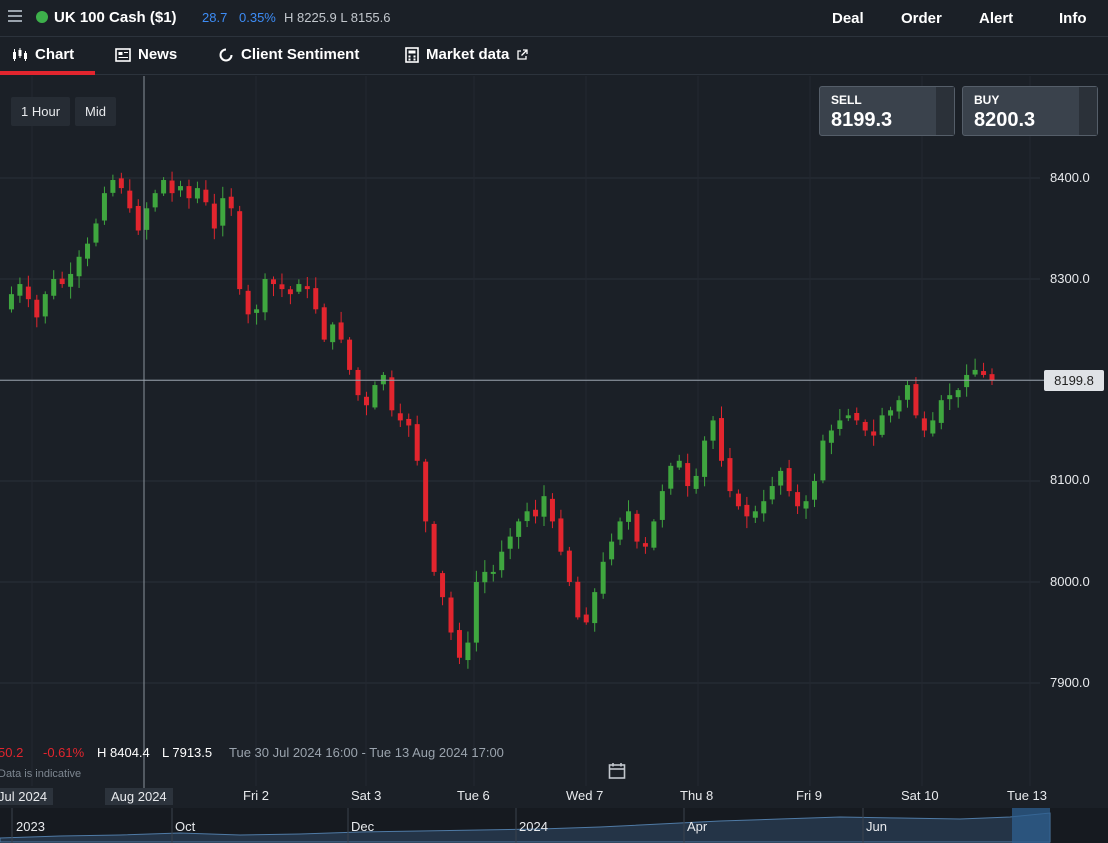 The height and width of the screenshot is (843, 1108). What do you see at coordinates (1070, 682) in the screenshot?
I see `y-tick-label: 7900.0` at bounding box center [1070, 682].